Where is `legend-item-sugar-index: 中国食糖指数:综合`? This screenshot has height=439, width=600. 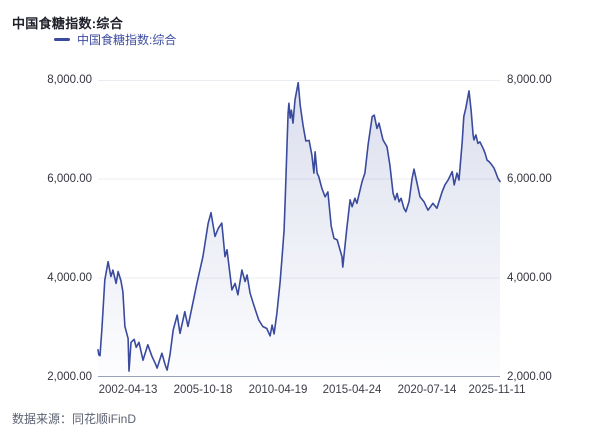
legend-item-sugar-index: 中国食糖指数:综合 is located at coordinates (115, 39).